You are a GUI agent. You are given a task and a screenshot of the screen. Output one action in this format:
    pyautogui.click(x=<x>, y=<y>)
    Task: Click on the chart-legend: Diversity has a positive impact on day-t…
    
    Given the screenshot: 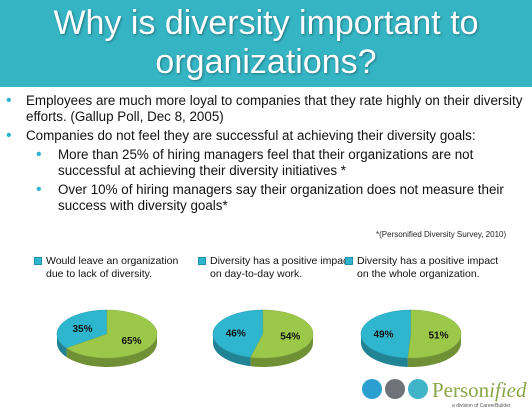 What is the action you would take?
    pyautogui.click(x=278, y=267)
    